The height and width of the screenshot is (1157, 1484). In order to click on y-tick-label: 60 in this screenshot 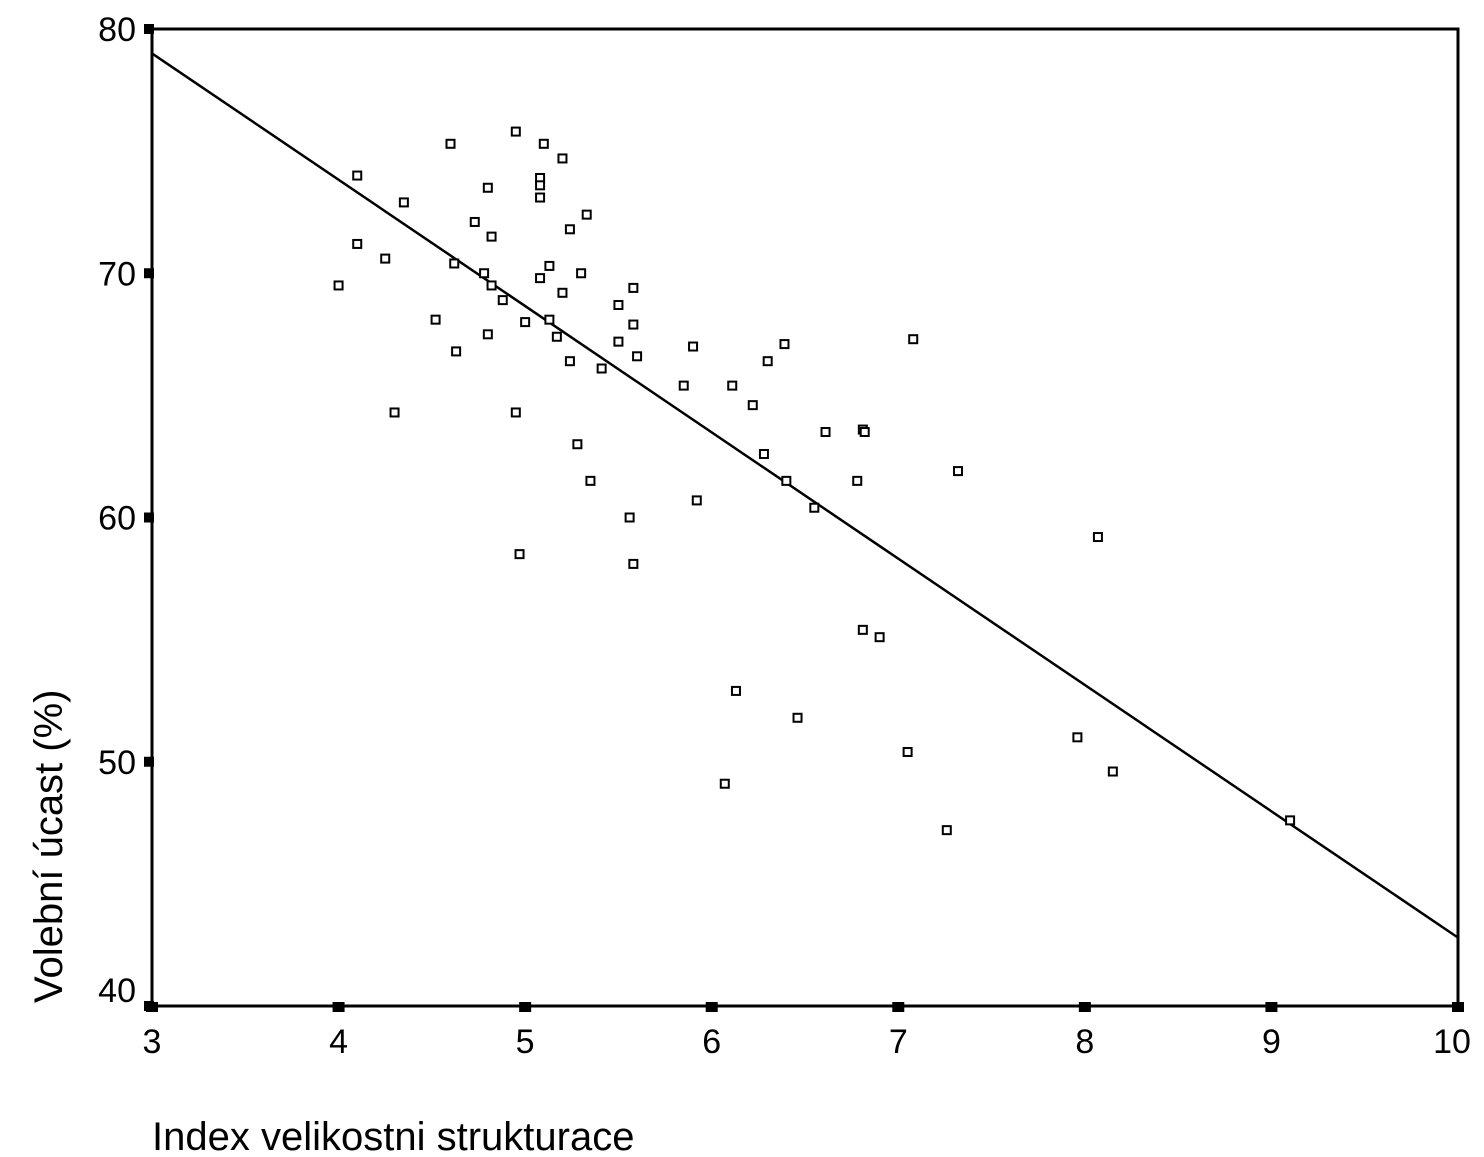, I will do `click(117, 519)`.